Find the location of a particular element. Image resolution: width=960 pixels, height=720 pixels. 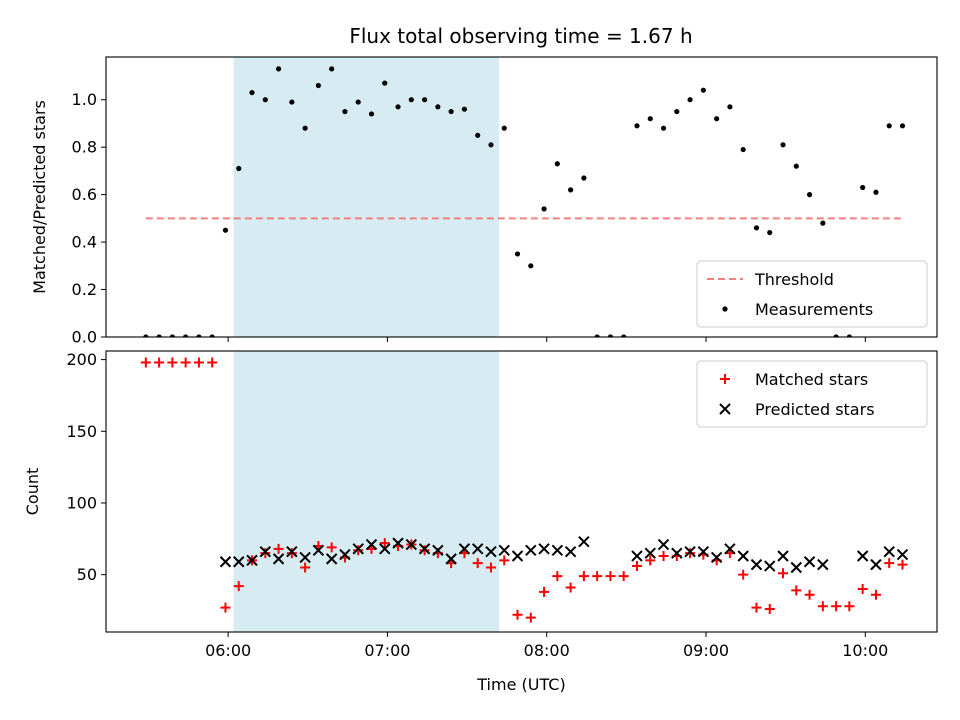

legend-entry-label: Measurements is located at coordinates (814, 309).